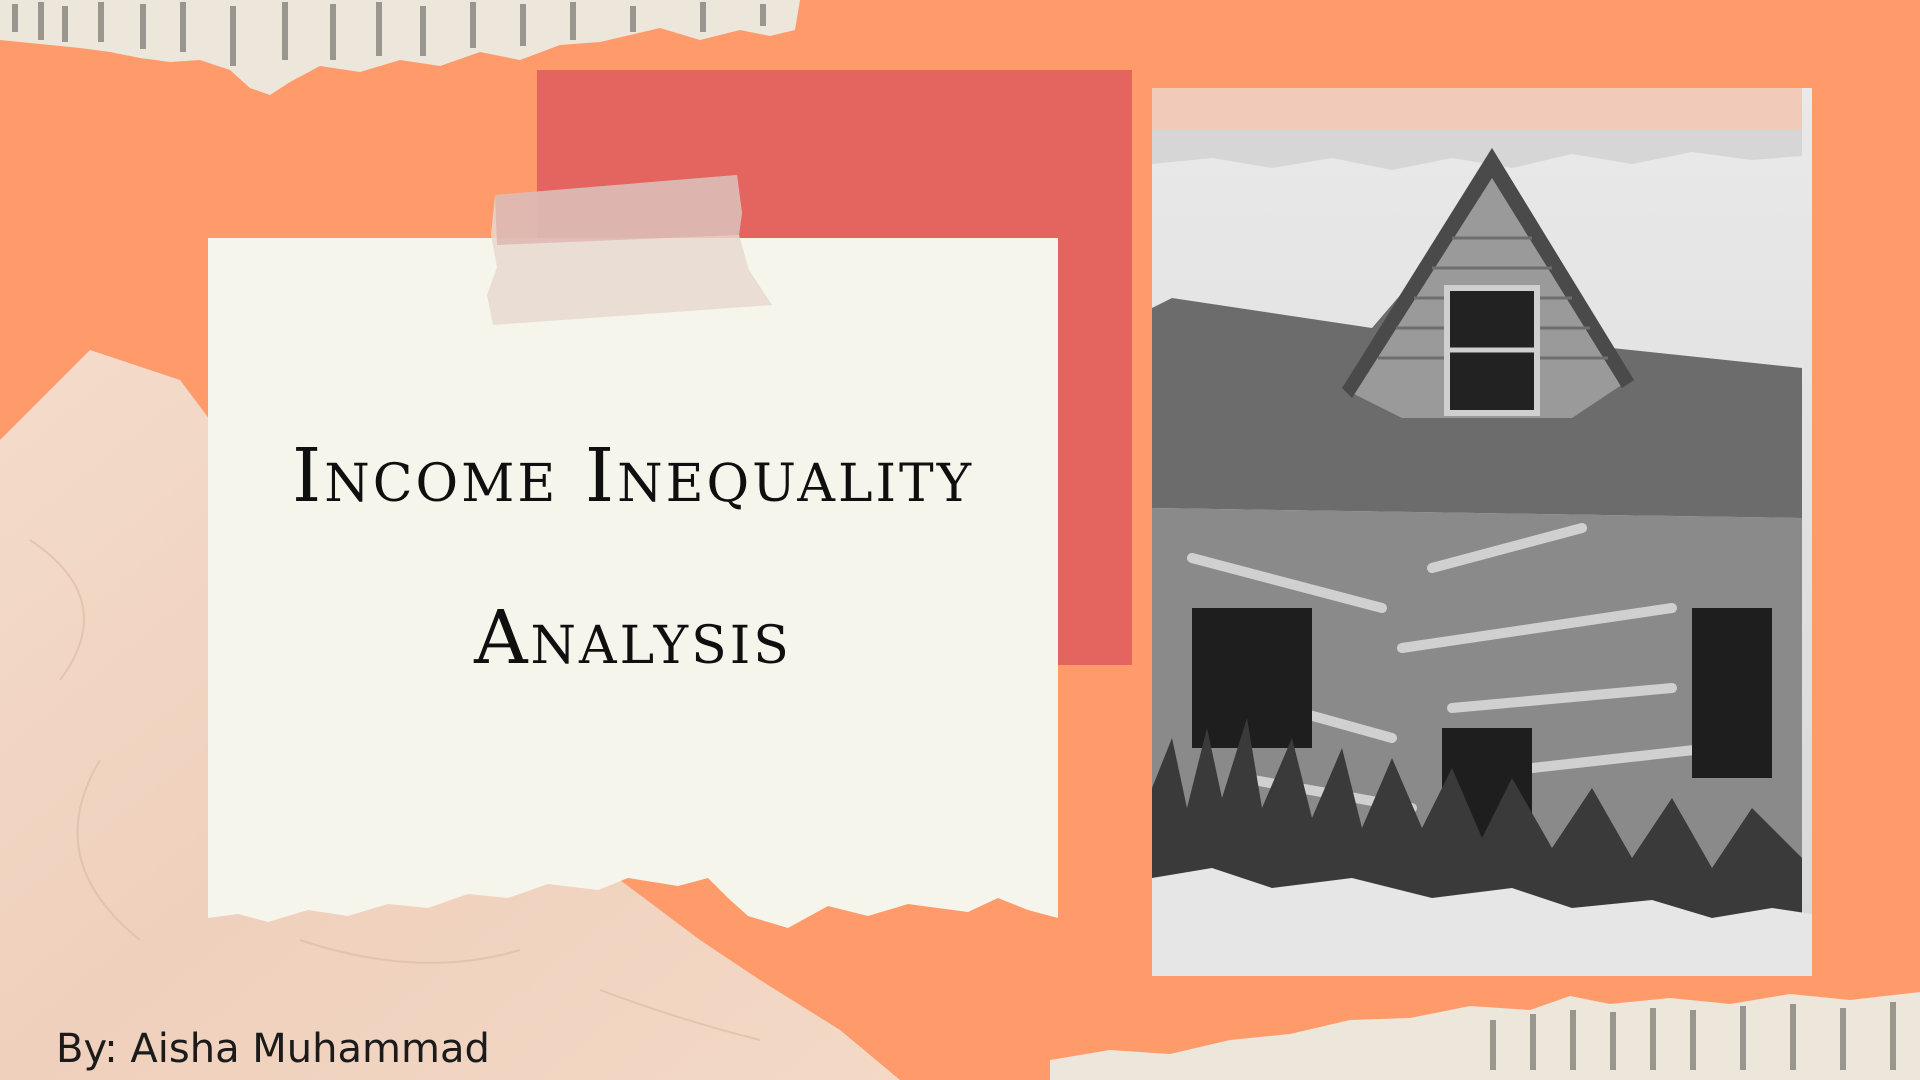  I want to click on masking-tape, so click(629, 250).